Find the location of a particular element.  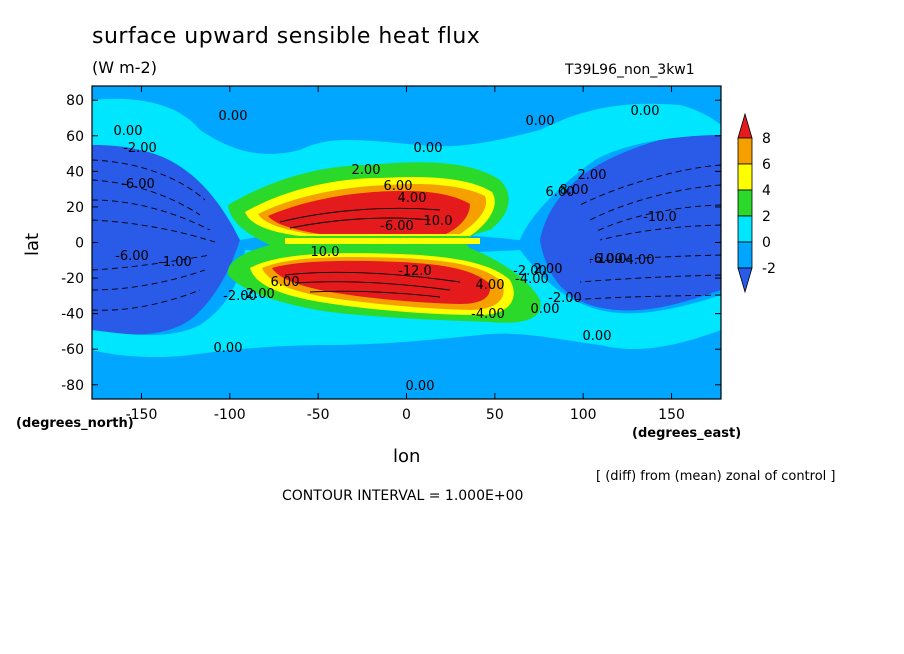

y-tick-label: -40 is located at coordinates (72, 315).